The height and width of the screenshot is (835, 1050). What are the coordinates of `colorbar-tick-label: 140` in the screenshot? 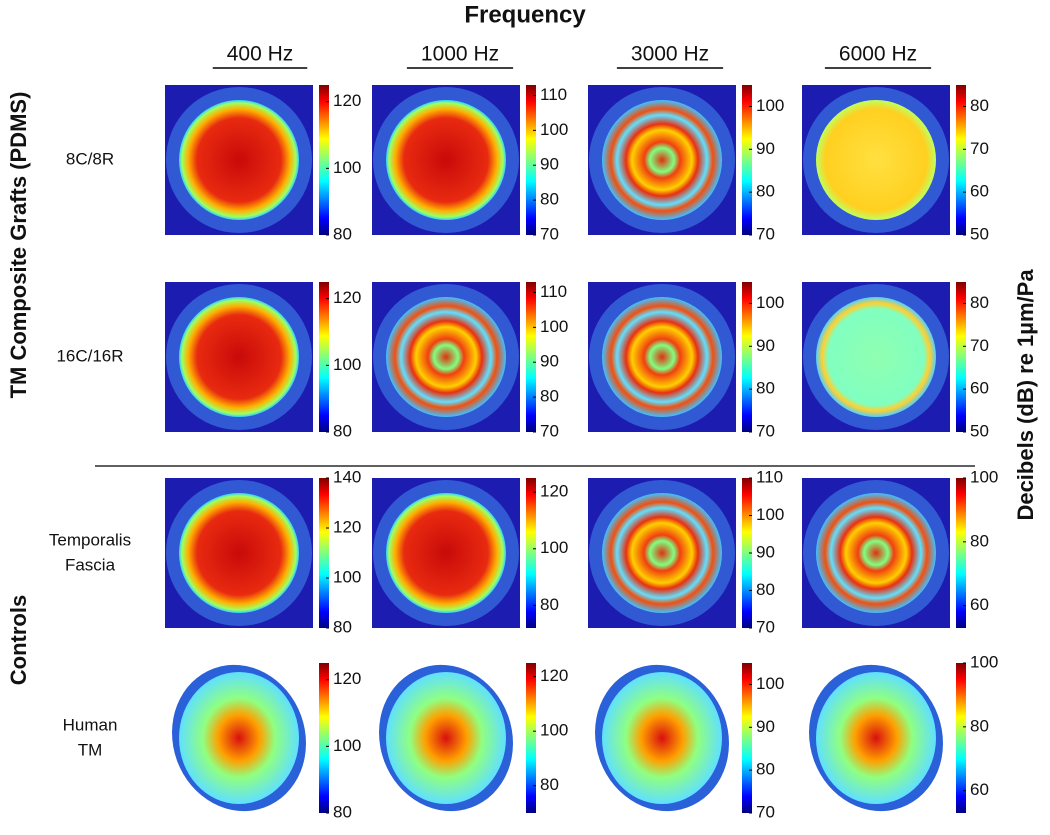 It's located at (347, 476).